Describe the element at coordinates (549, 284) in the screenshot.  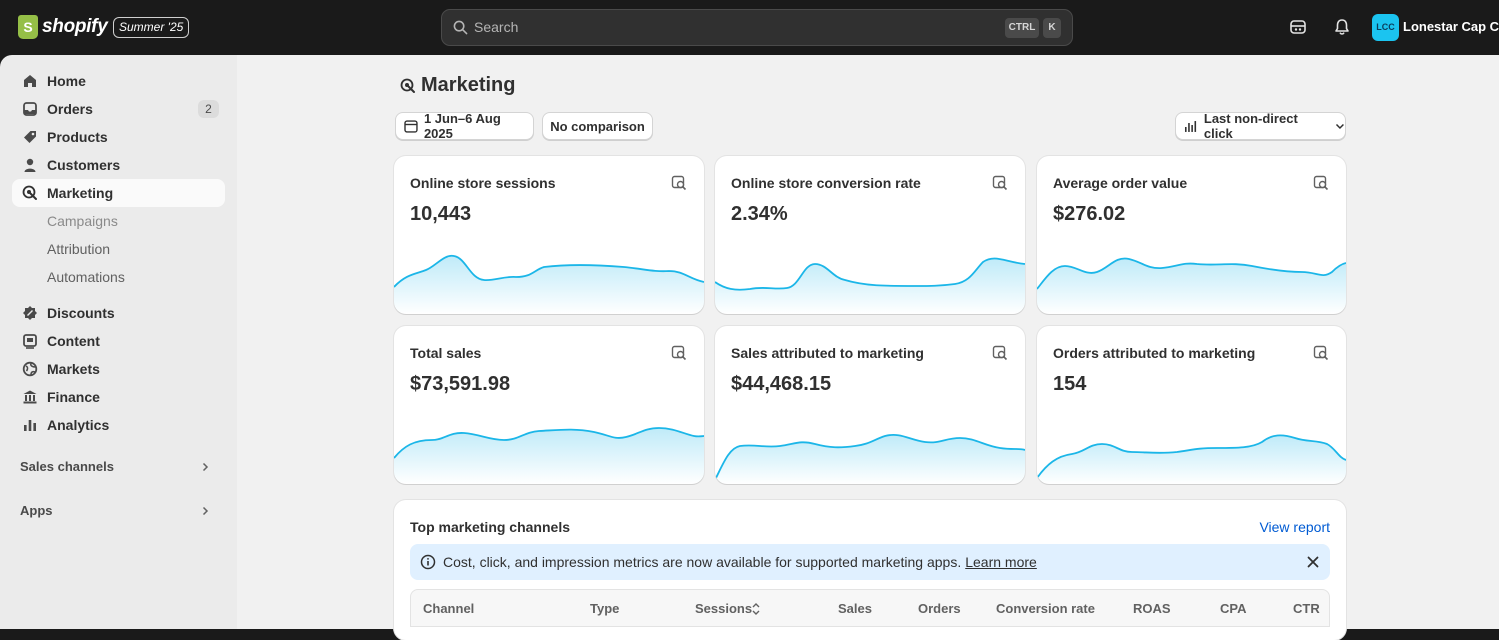
I see `sessions-sparkline` at that location.